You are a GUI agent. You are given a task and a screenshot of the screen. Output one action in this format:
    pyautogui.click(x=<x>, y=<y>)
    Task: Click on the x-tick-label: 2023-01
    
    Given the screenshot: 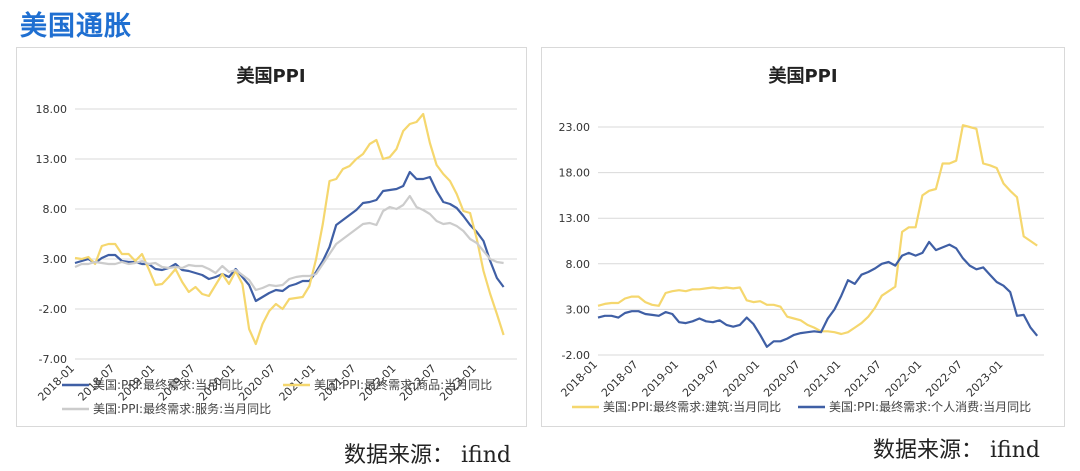 What is the action you would take?
    pyautogui.click(x=985, y=379)
    